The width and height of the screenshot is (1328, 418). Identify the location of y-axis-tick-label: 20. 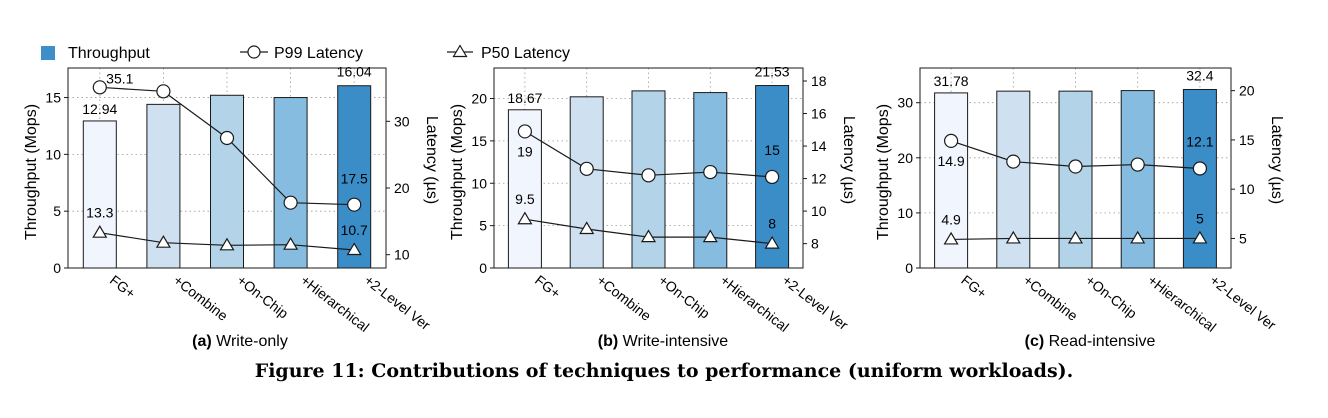
(905, 158).